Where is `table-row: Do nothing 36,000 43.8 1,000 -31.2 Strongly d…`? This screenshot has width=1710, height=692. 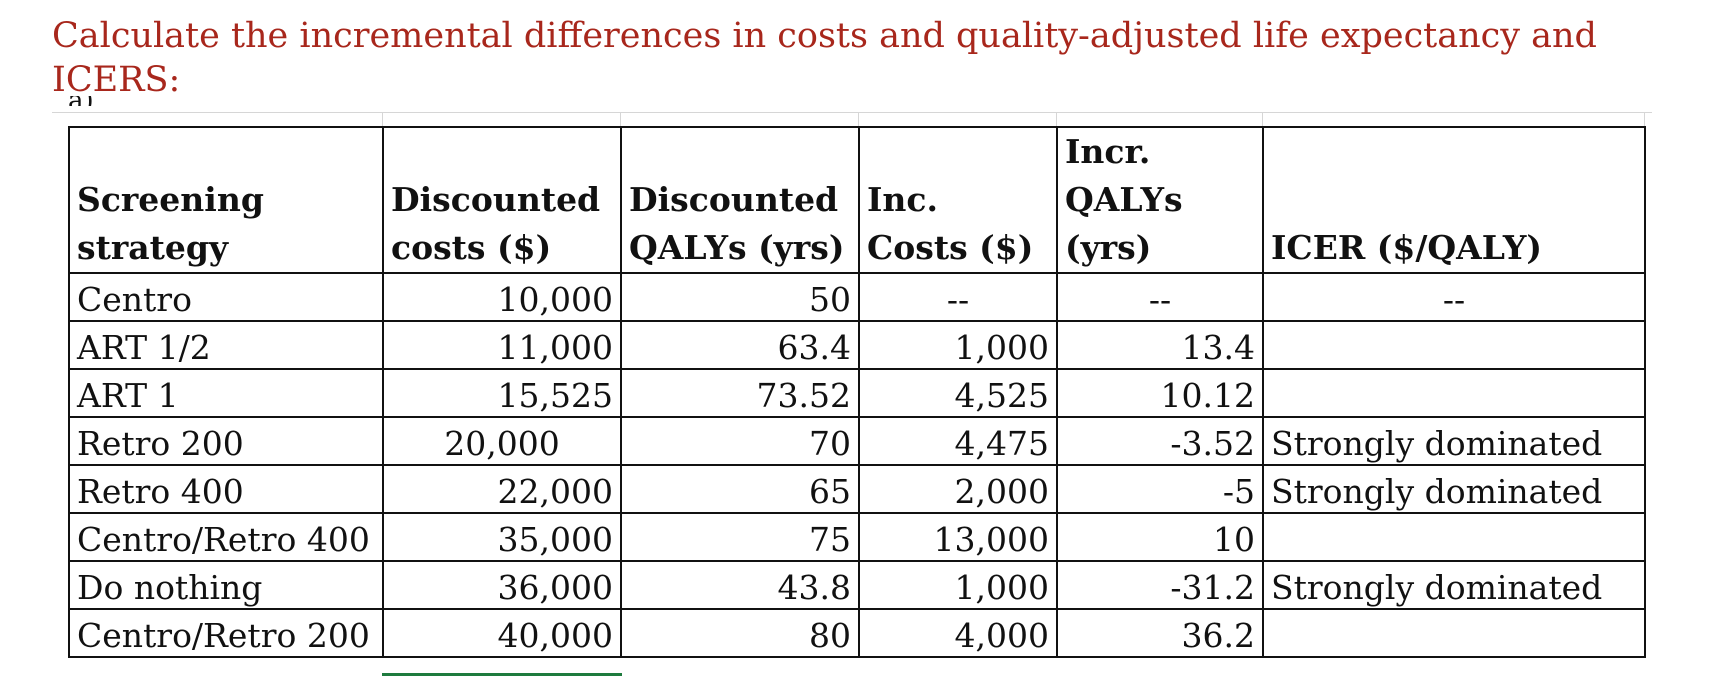 table-row: Do nothing 36,000 43.8 1,000 -31.2 Strongly d… is located at coordinates (857, 585).